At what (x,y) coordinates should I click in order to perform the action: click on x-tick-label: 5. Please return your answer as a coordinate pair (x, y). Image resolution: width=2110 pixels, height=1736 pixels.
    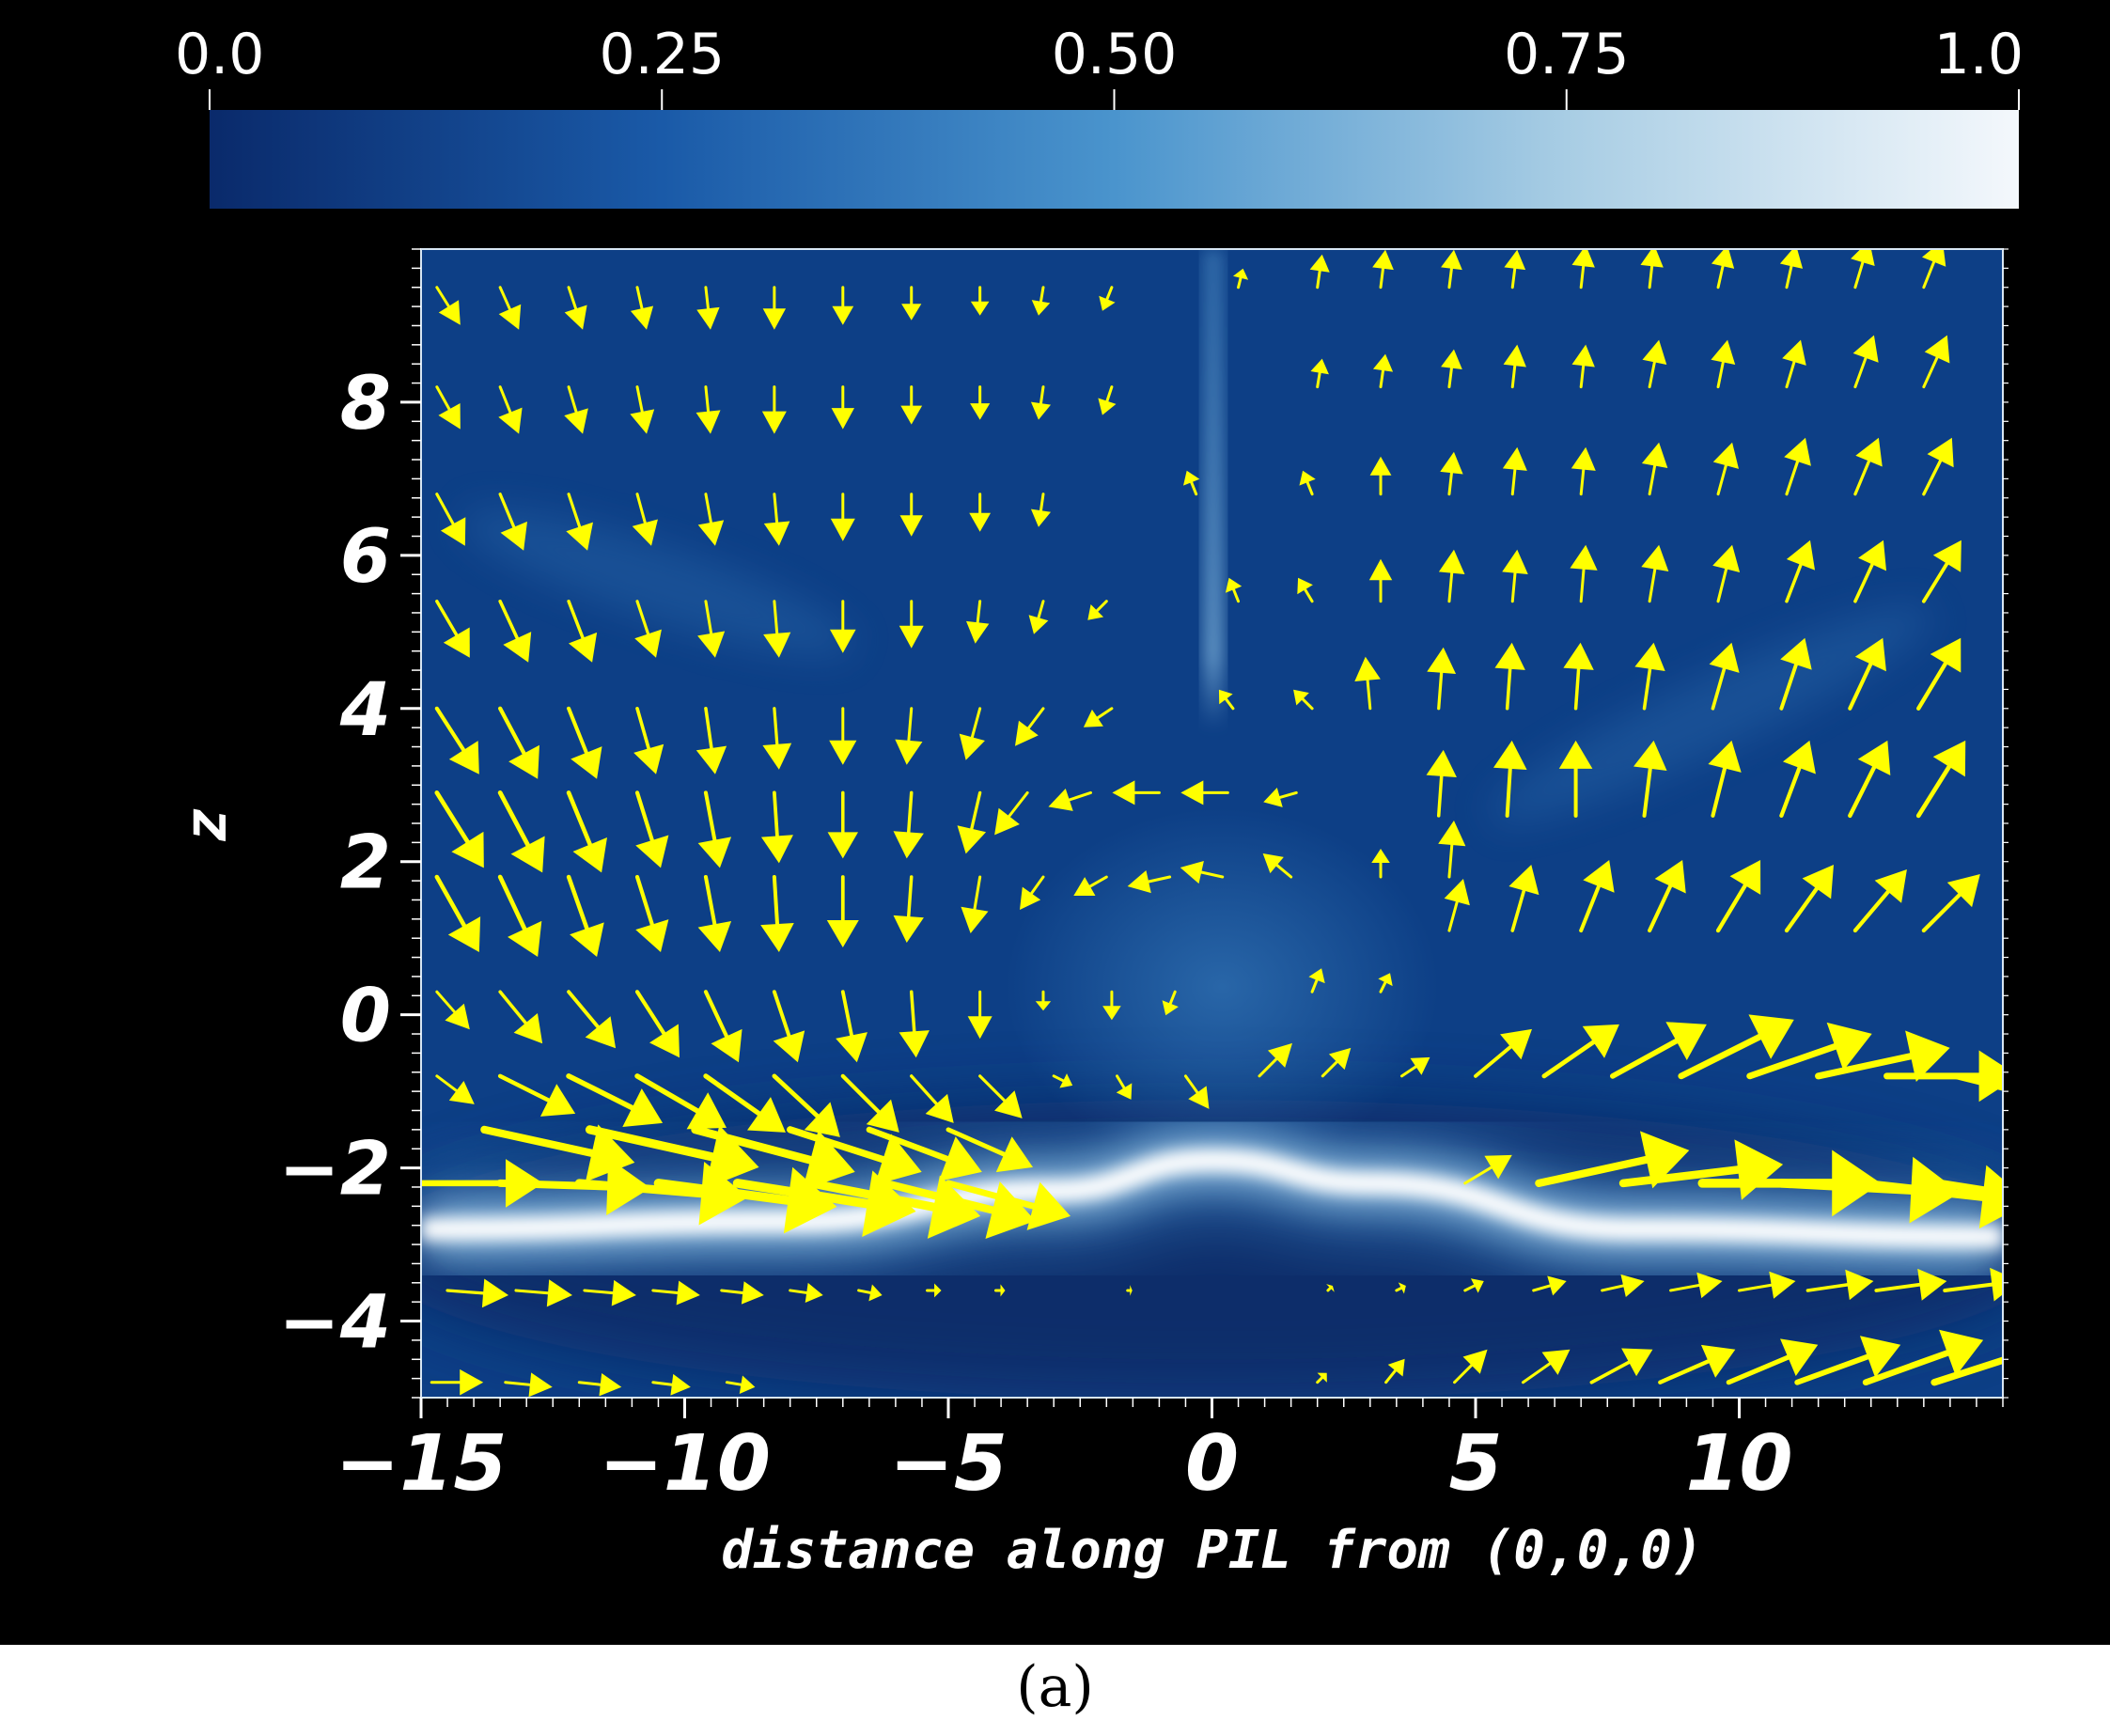
    Looking at the image, I should click on (1475, 1464).